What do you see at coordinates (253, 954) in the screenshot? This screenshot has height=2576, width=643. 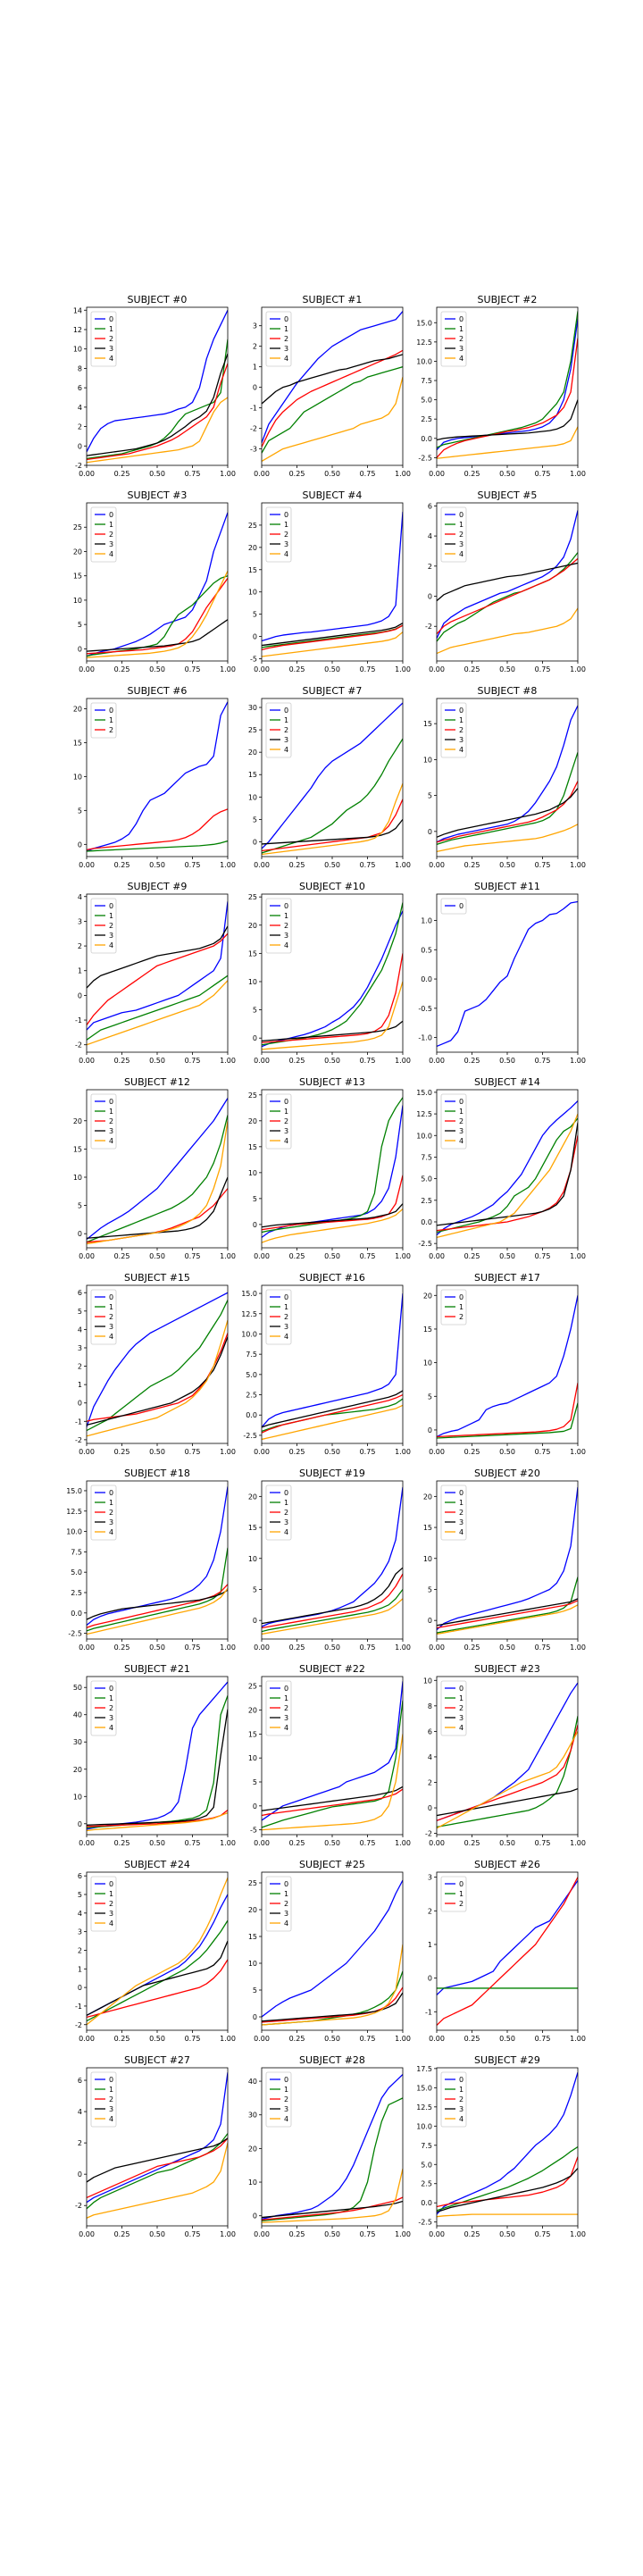 I see `y-tick-label: 15` at bounding box center [253, 954].